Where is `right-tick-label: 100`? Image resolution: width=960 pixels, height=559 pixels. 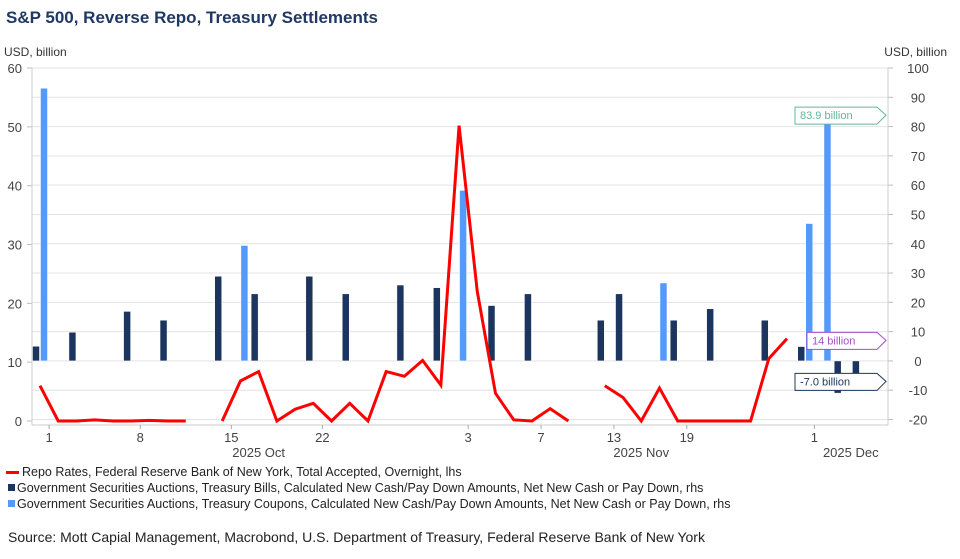 right-tick-label: 100 is located at coordinates (918, 68).